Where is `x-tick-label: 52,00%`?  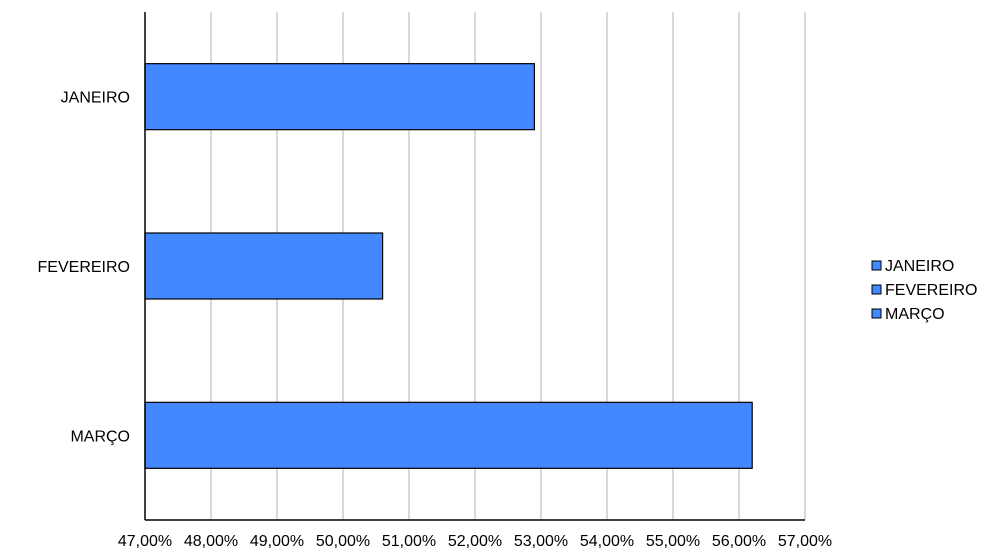 x-tick-label: 52,00% is located at coordinates (475, 541).